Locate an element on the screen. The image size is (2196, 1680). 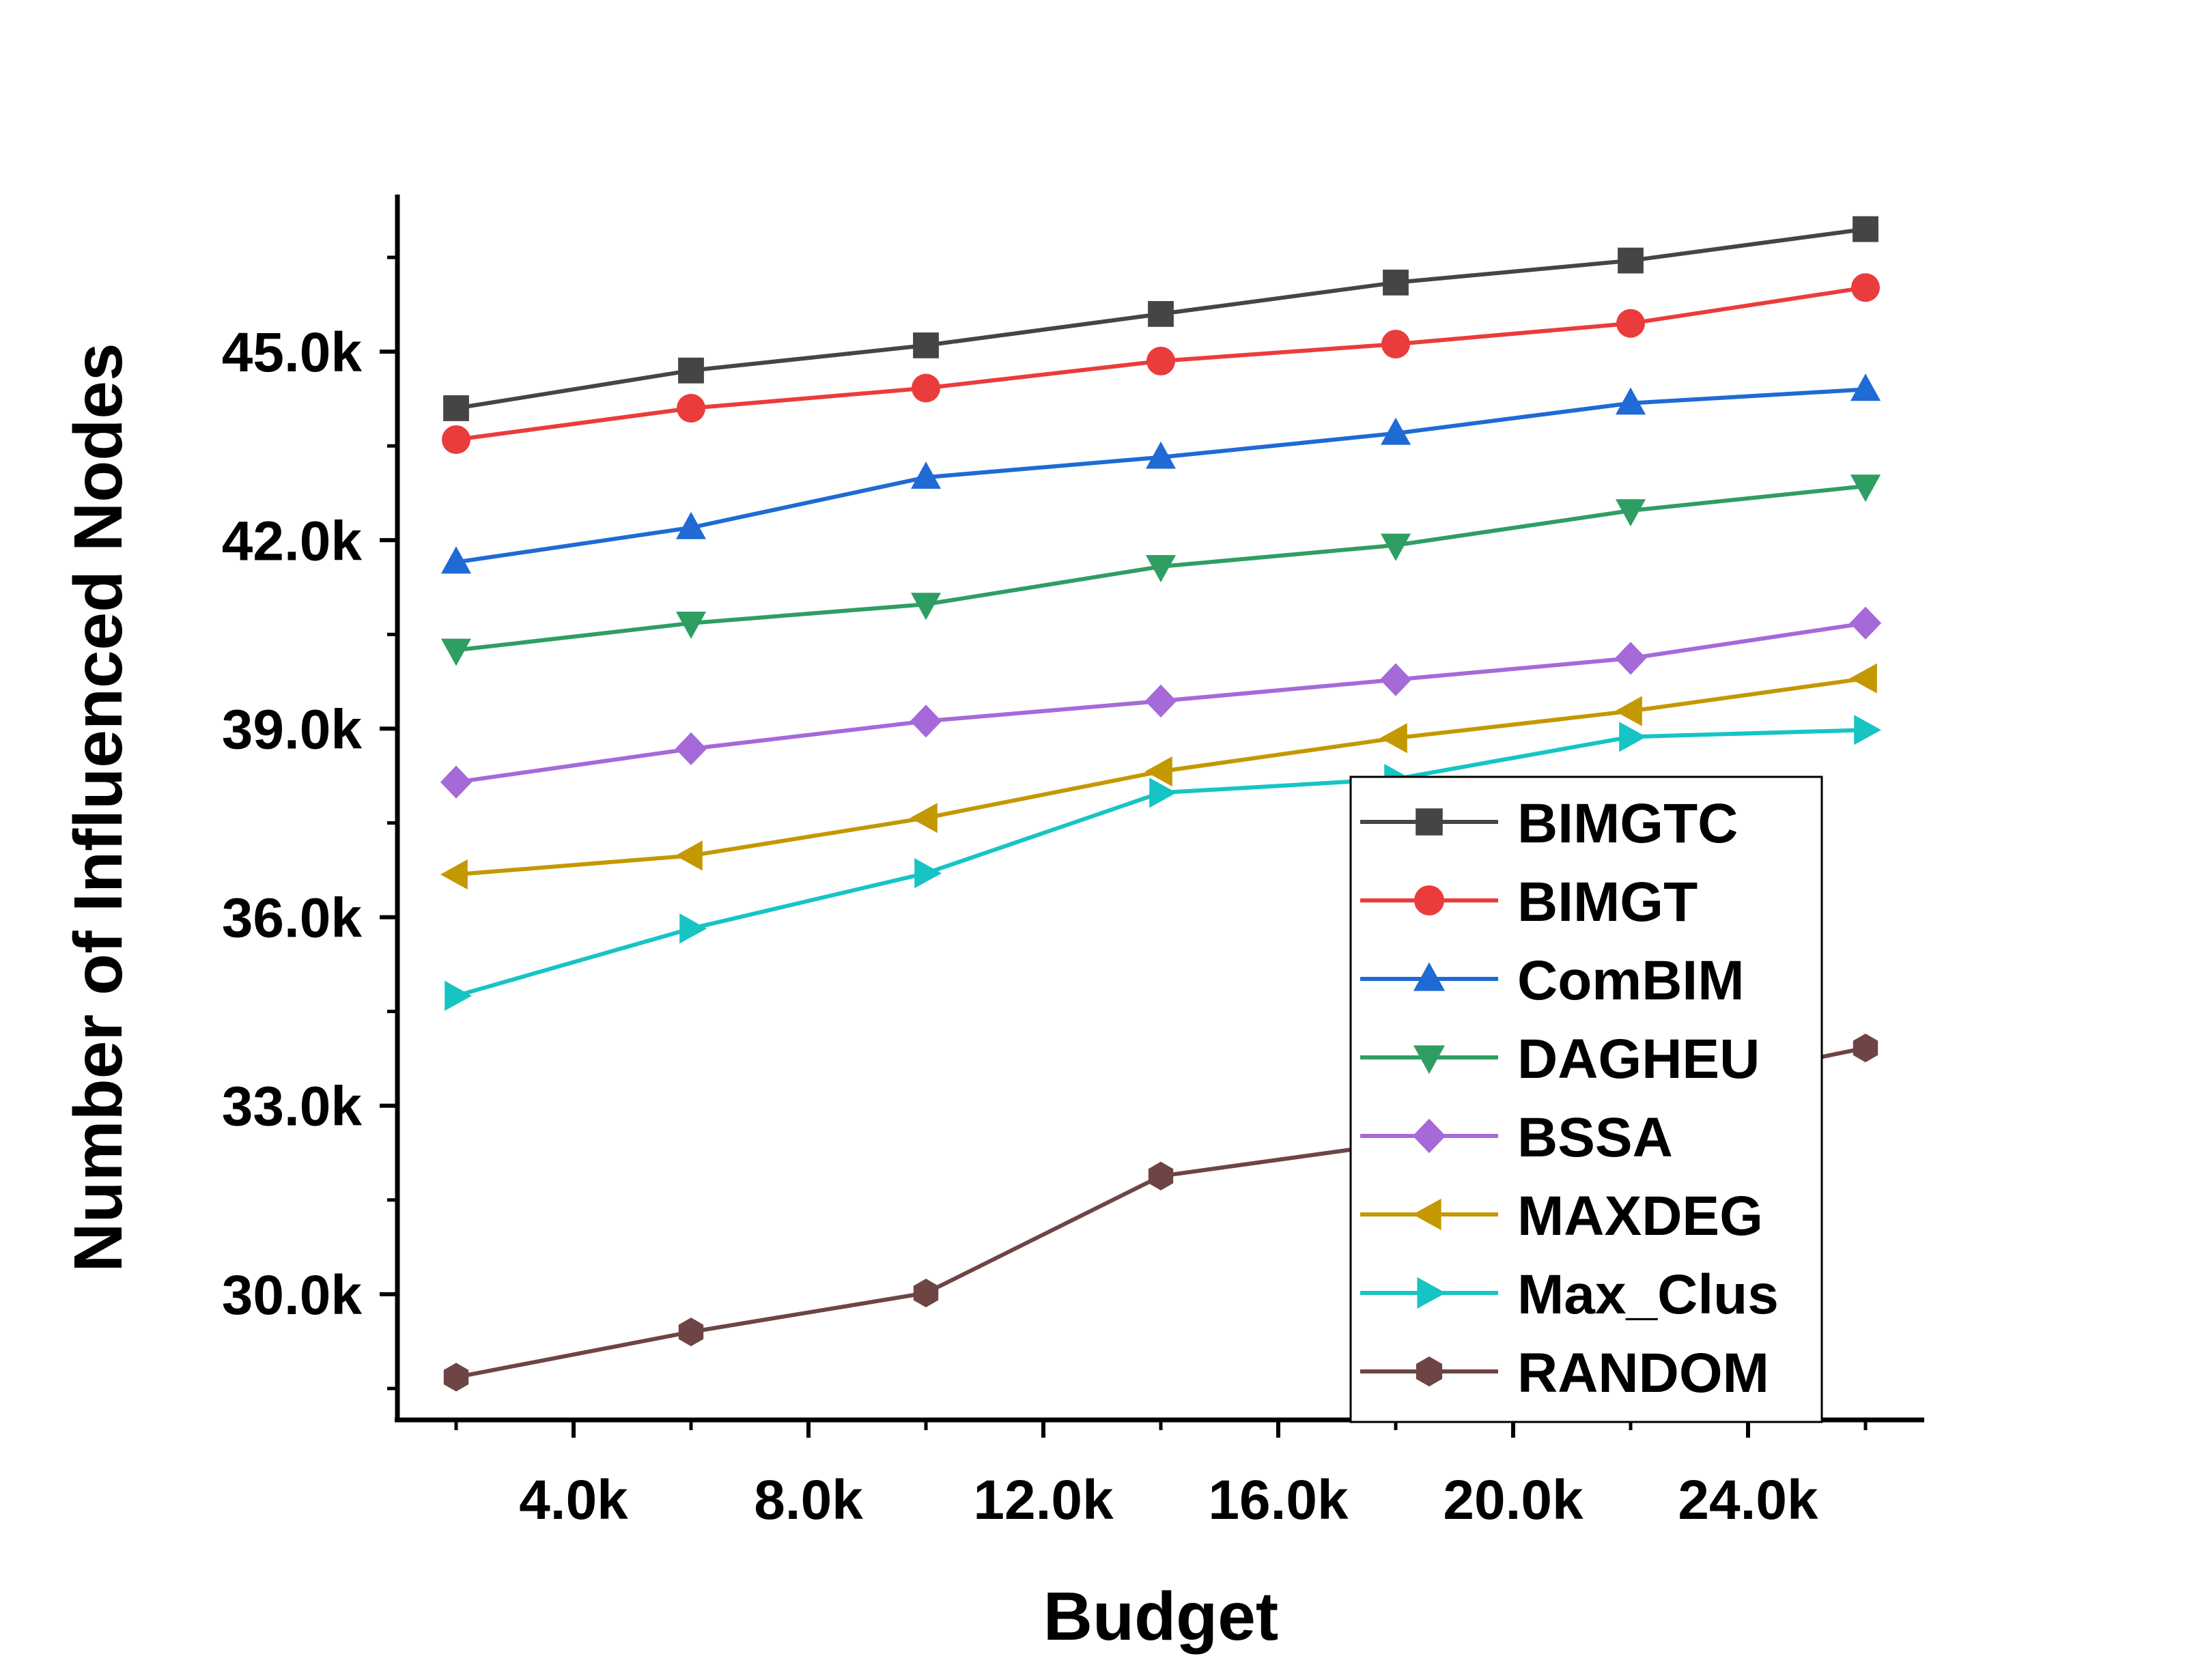
x-tick-label: 8.0k is located at coordinates (809, 1500).